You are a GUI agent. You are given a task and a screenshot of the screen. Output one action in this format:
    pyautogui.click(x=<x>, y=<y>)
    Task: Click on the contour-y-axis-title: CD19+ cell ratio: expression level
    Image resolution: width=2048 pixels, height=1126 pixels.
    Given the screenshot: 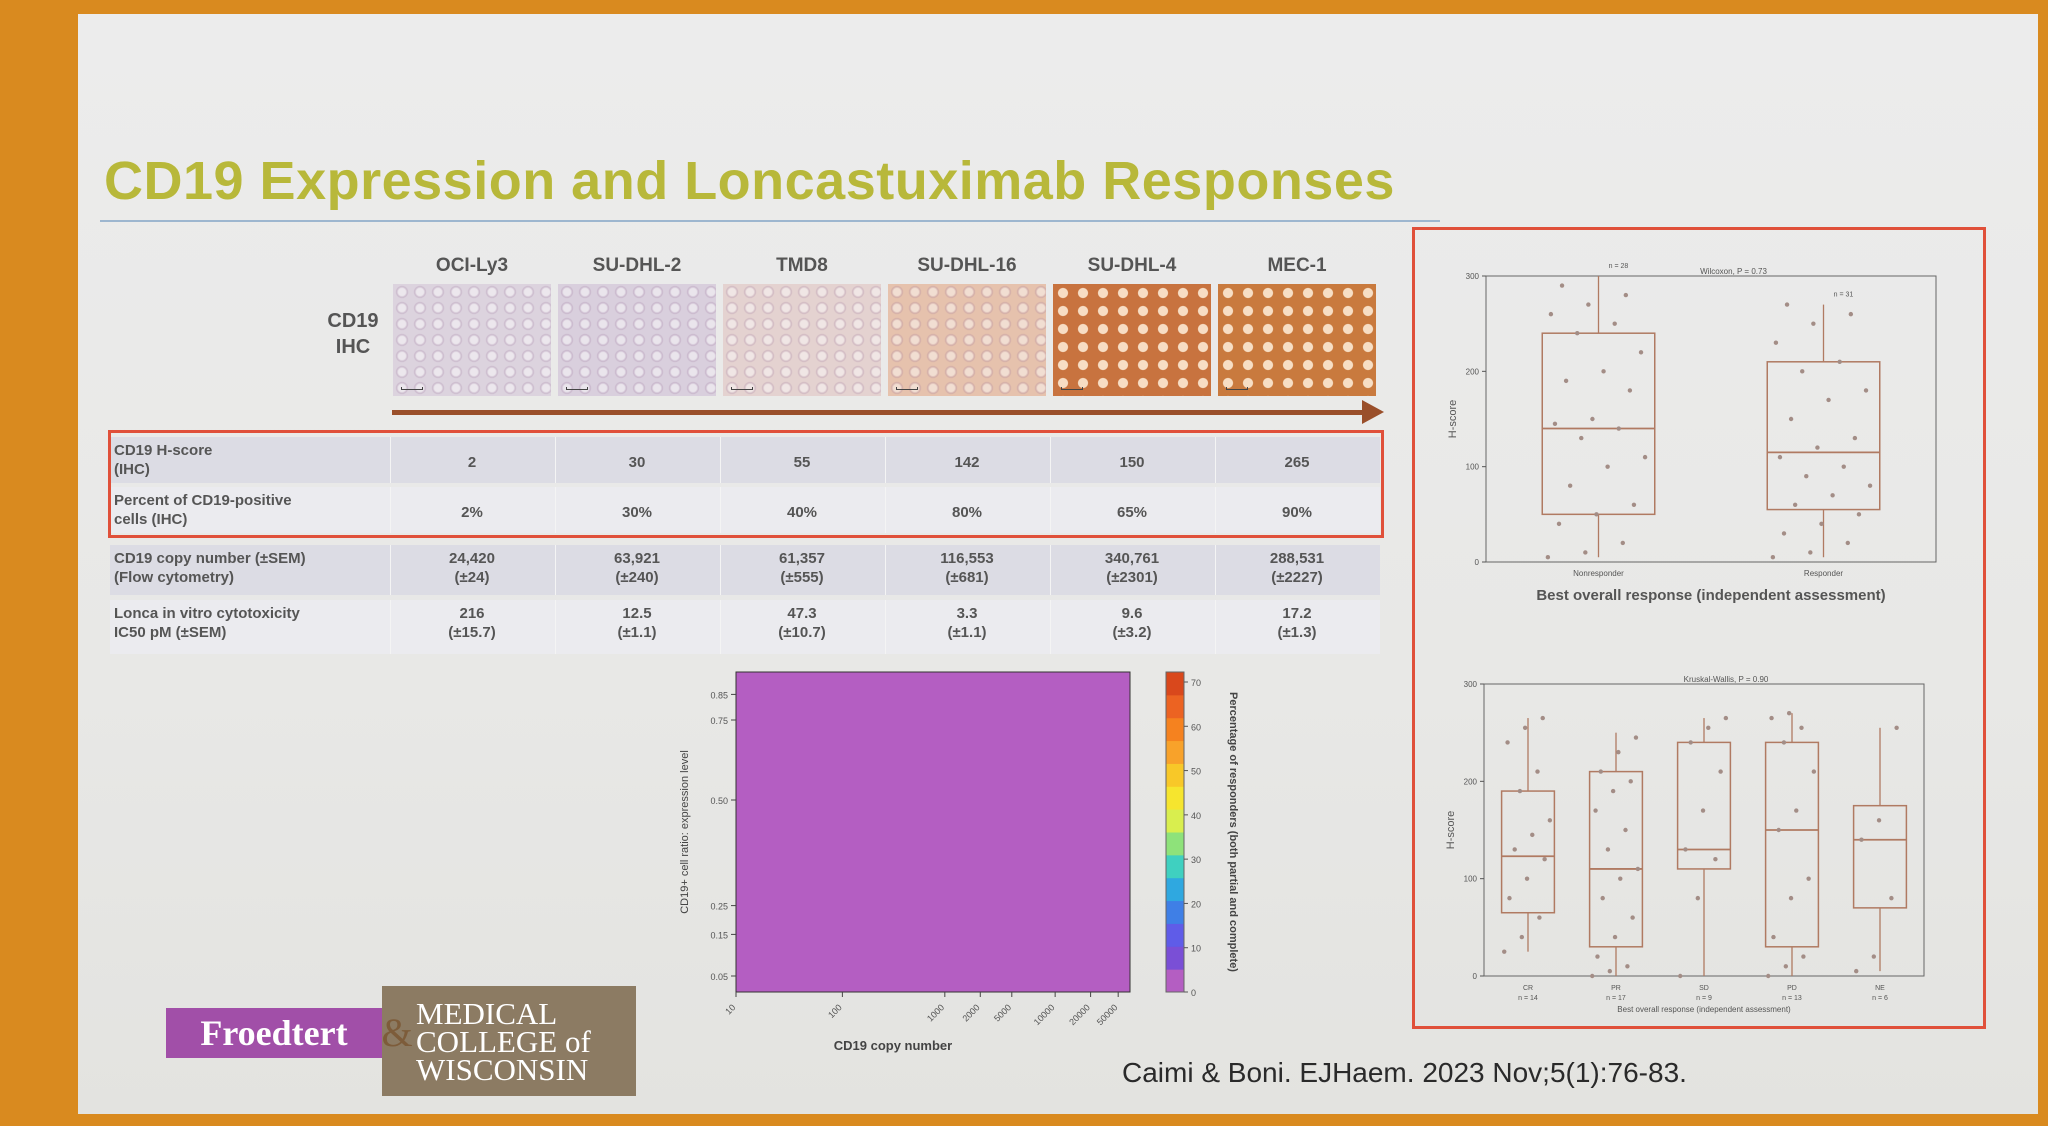 What is the action you would take?
    pyautogui.click(x=685, y=832)
    